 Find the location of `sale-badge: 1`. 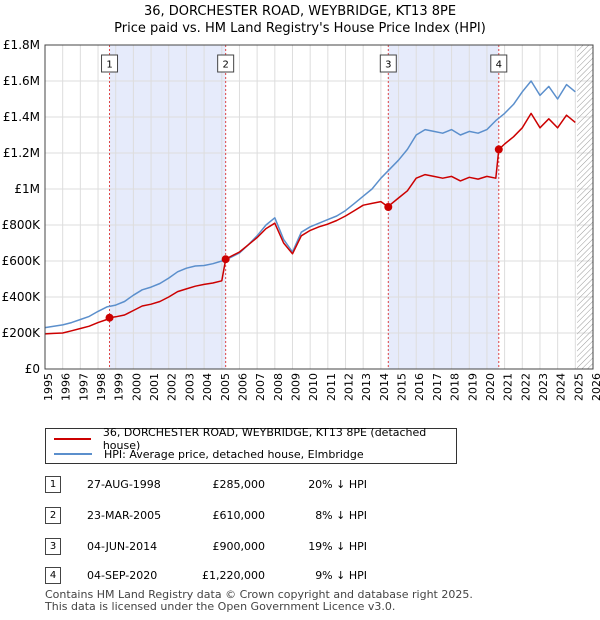

sale-badge: 1 is located at coordinates (110, 63).